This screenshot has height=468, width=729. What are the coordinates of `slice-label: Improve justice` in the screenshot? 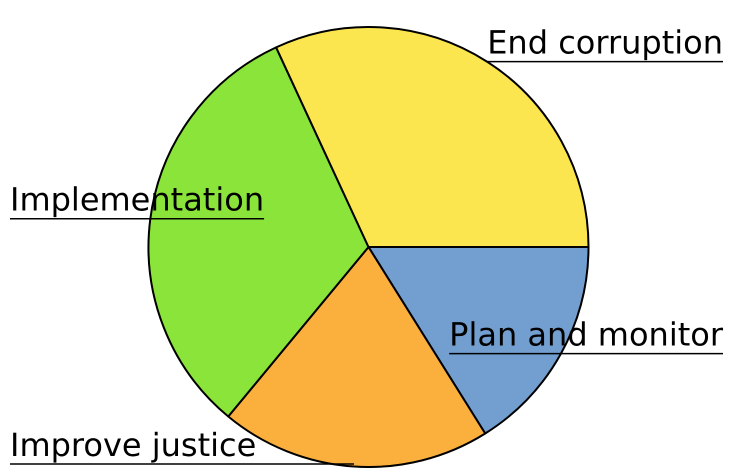 It's located at (133, 445).